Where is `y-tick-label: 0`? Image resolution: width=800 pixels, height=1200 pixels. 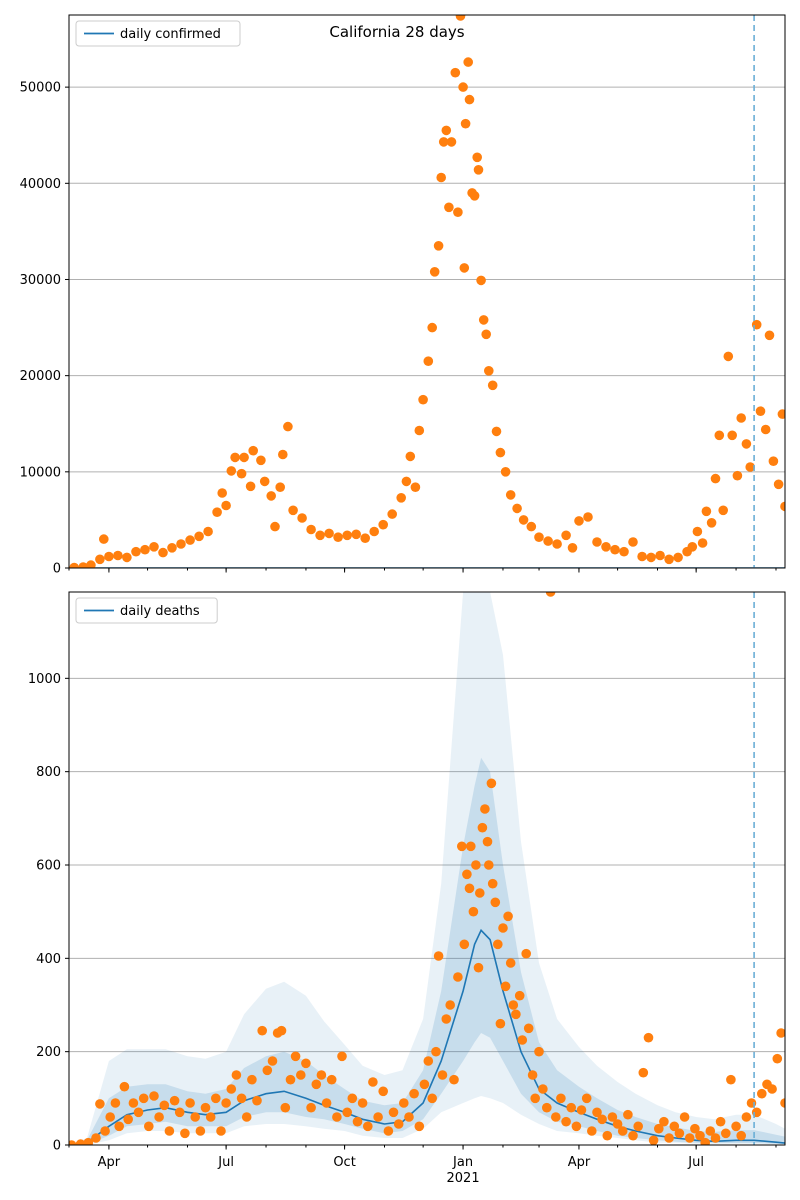 y-tick-label: 0 is located at coordinates (57, 569).